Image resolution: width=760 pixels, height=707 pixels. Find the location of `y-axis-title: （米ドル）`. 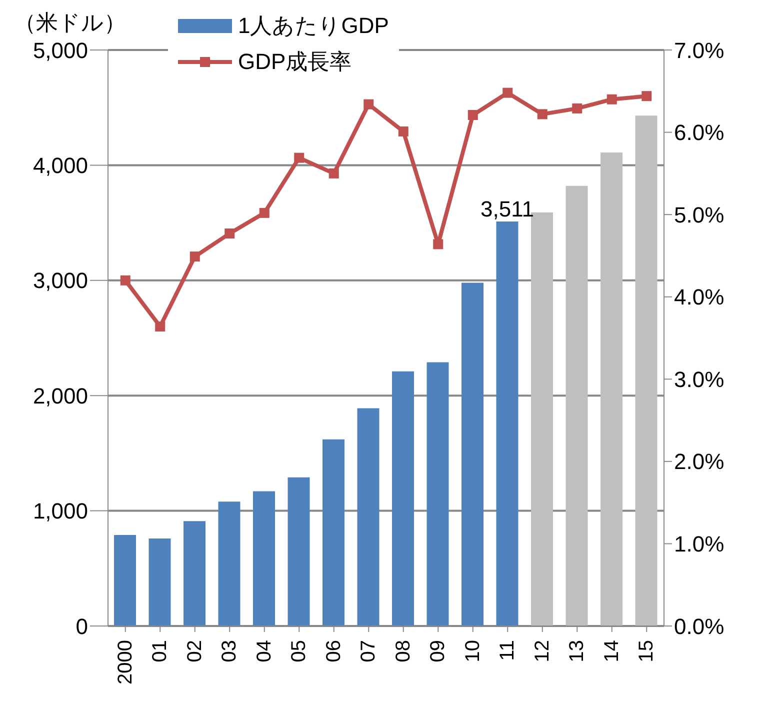

y-axis-title: （米ドル） is located at coordinates (70, 23).